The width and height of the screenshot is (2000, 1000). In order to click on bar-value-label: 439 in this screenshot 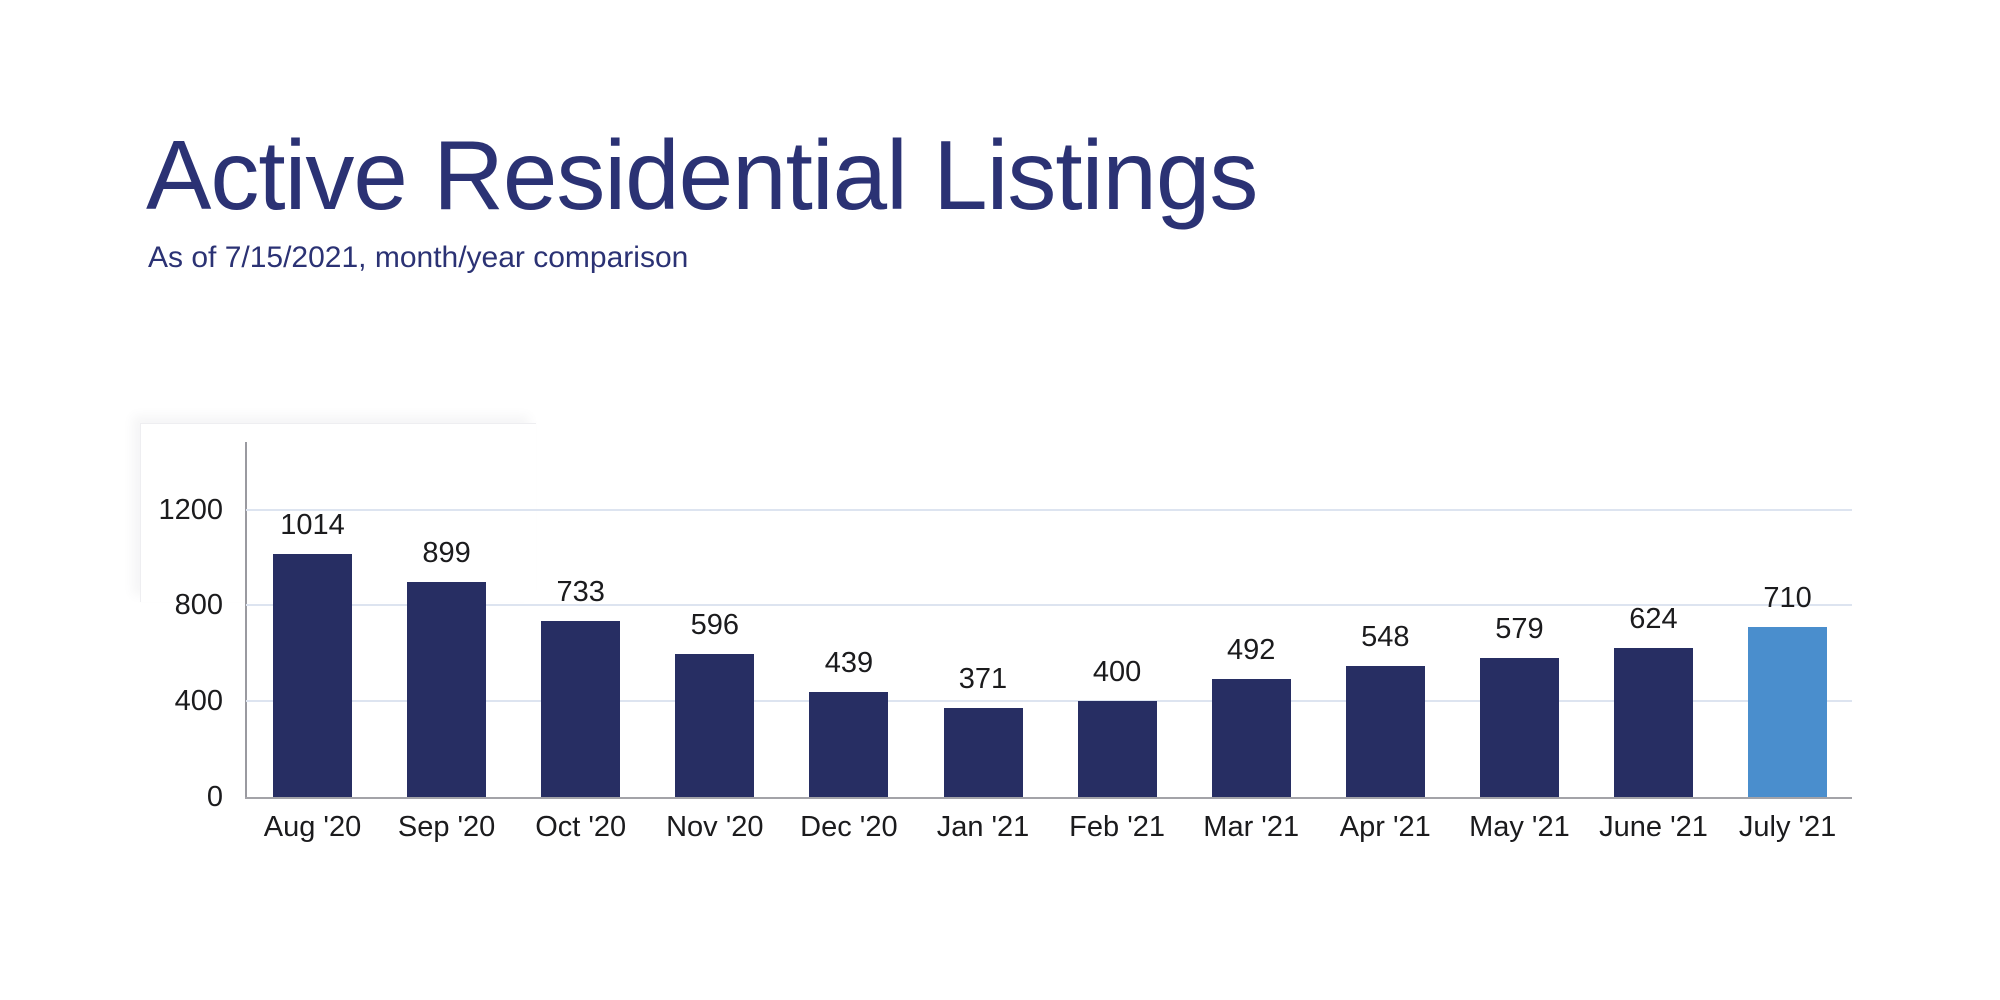, I will do `click(849, 663)`.